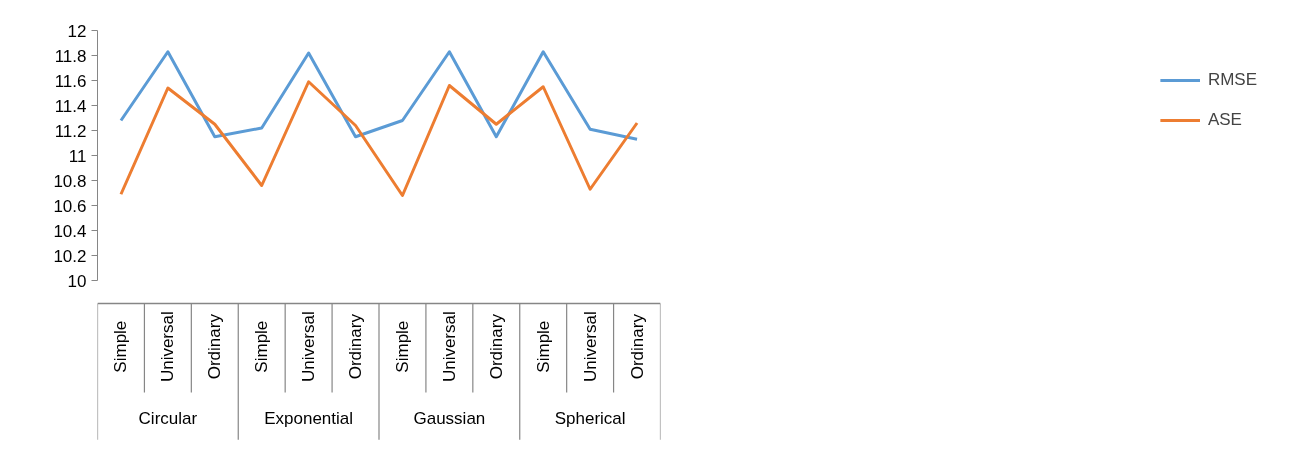 Image resolution: width=1297 pixels, height=460 pixels. I want to click on y-tick-label: 12, so click(77, 31).